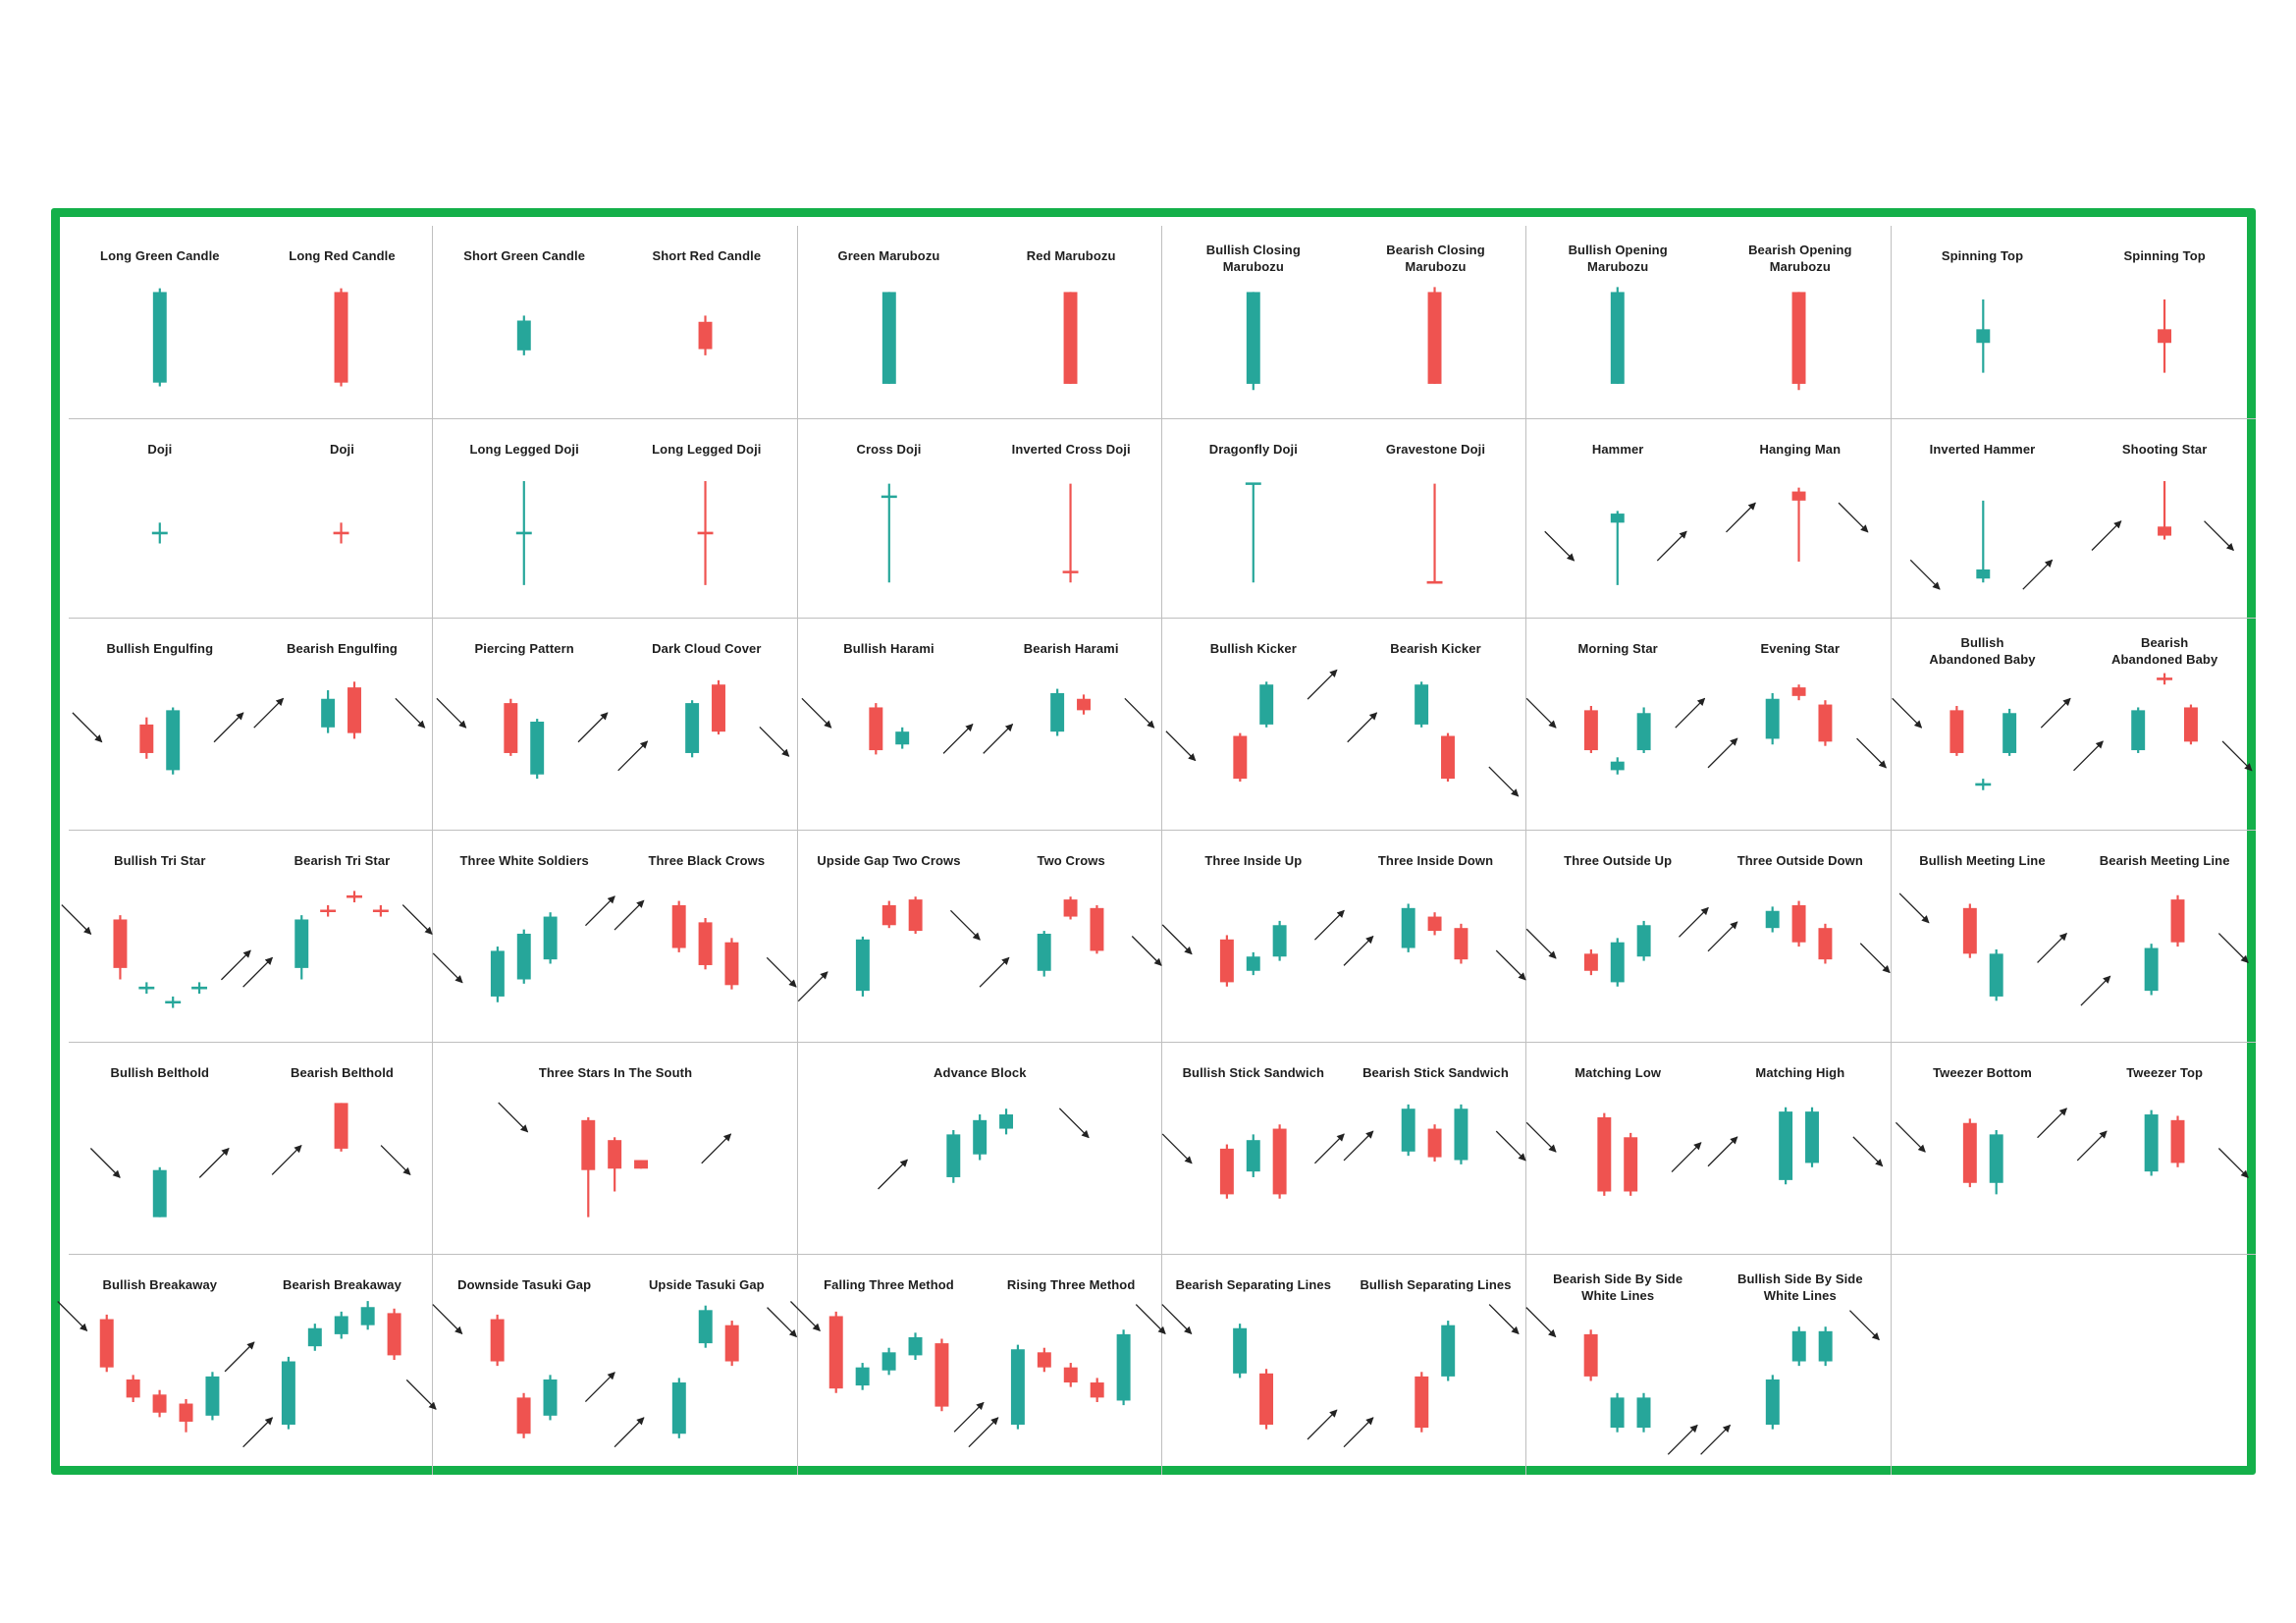 Image resolution: width=2296 pixels, height=1623 pixels. I want to click on pattern-cell: Three Outside Up Three Outside Down, so click(1709, 937).